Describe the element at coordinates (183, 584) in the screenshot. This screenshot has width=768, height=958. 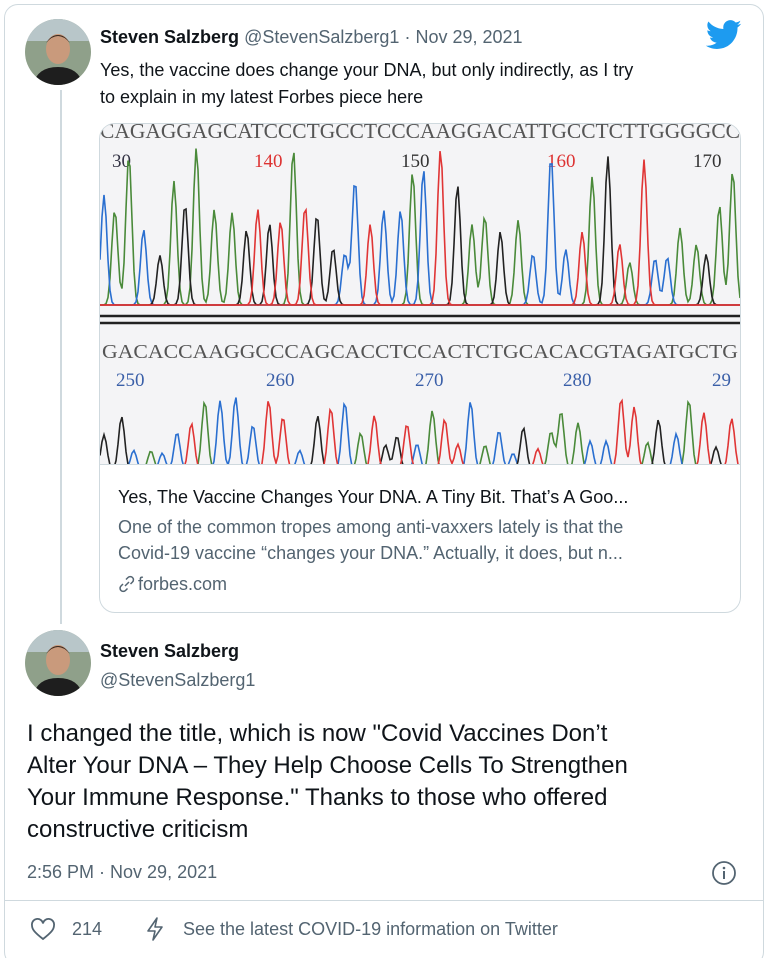
I see `card-domain: forbes.com` at that location.